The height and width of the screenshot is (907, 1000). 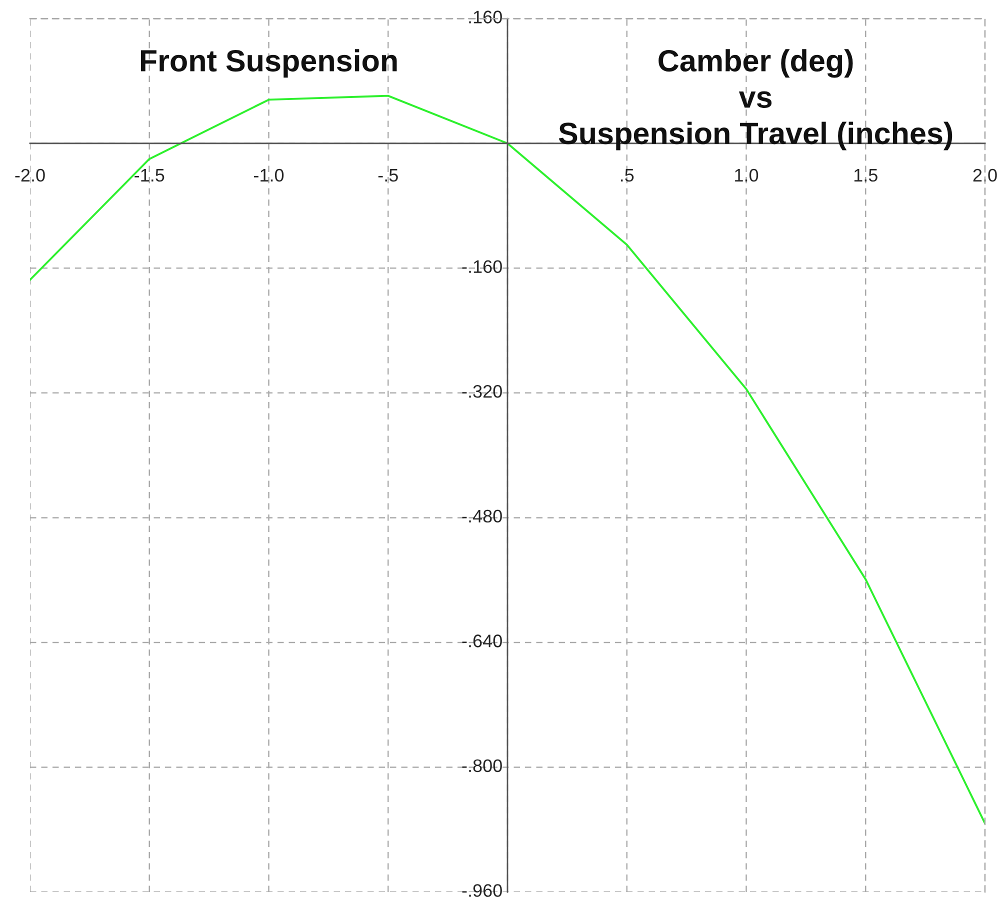 I want to click on y-tick-label: -.320, so click(x=482, y=391).